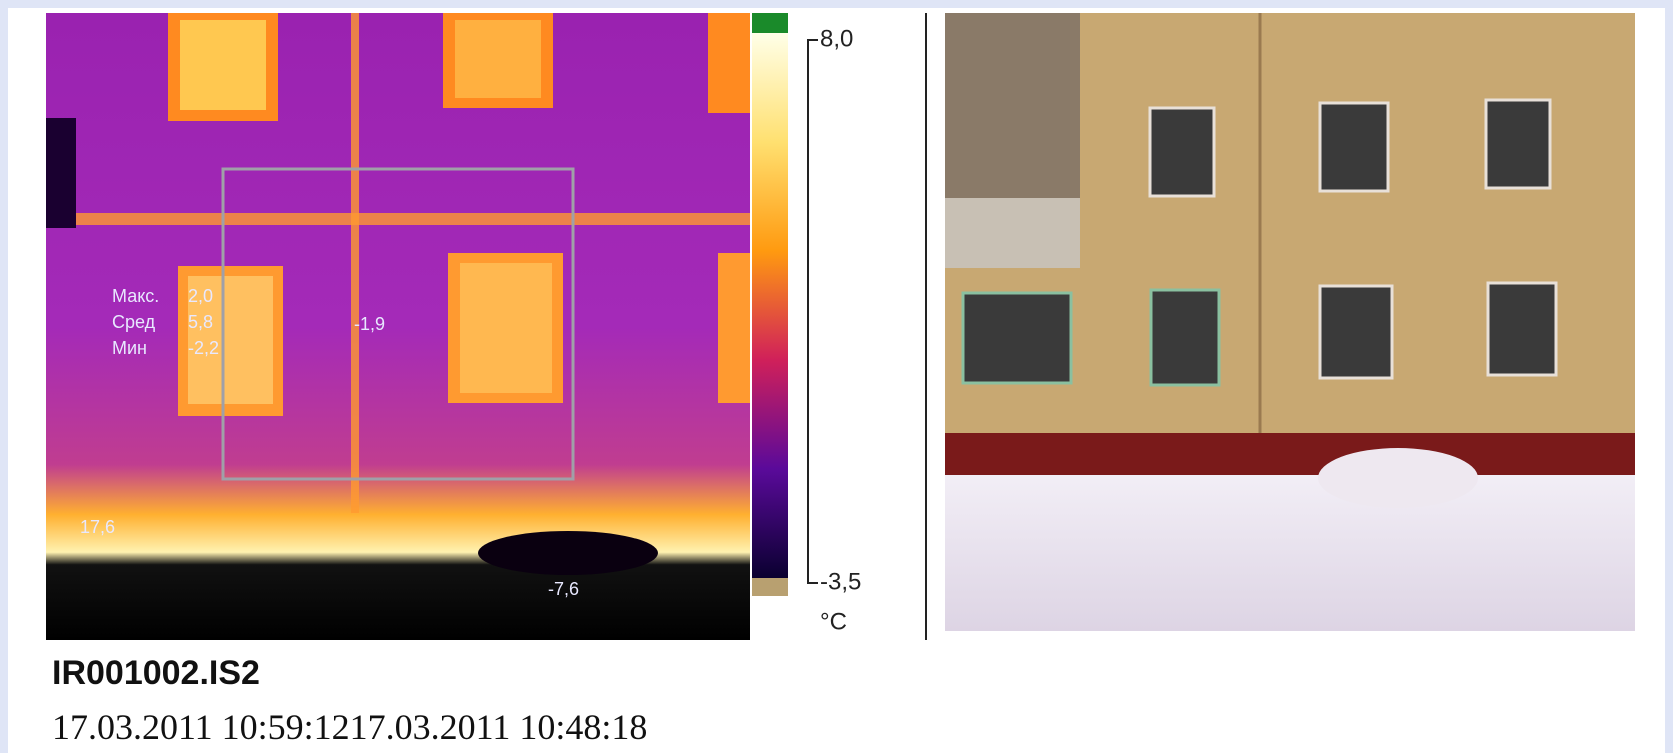  What do you see at coordinates (97, 527) in the screenshot?
I see `spot-value: 17,6` at bounding box center [97, 527].